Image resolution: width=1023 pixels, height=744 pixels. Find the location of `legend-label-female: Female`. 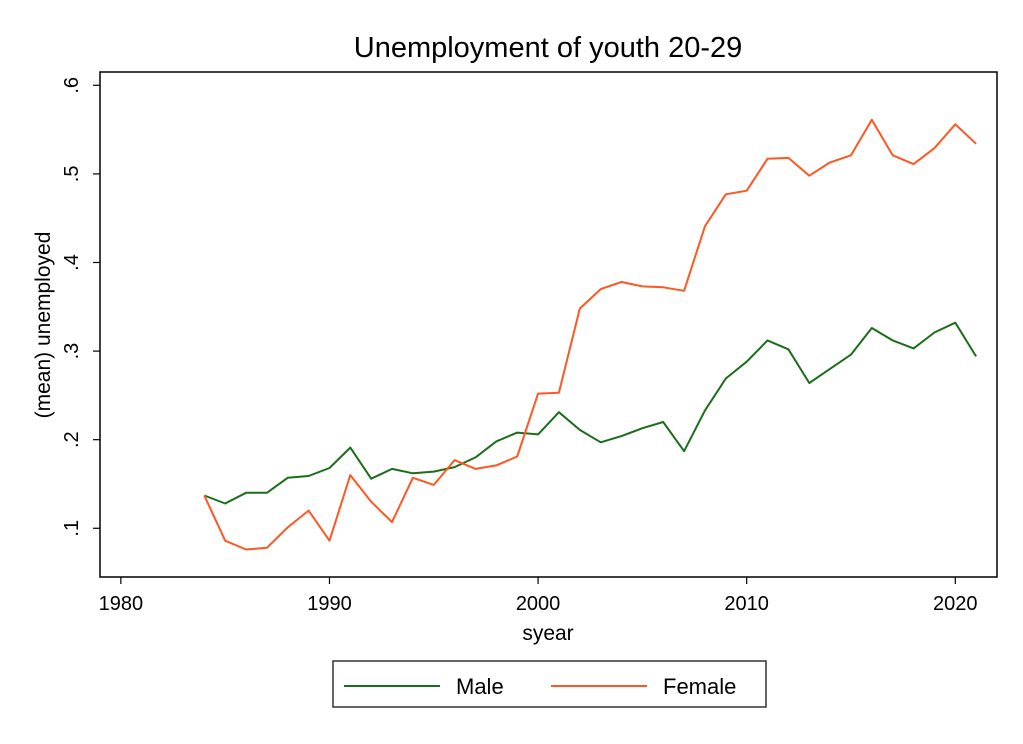

legend-label-female: Female is located at coordinates (699, 686).